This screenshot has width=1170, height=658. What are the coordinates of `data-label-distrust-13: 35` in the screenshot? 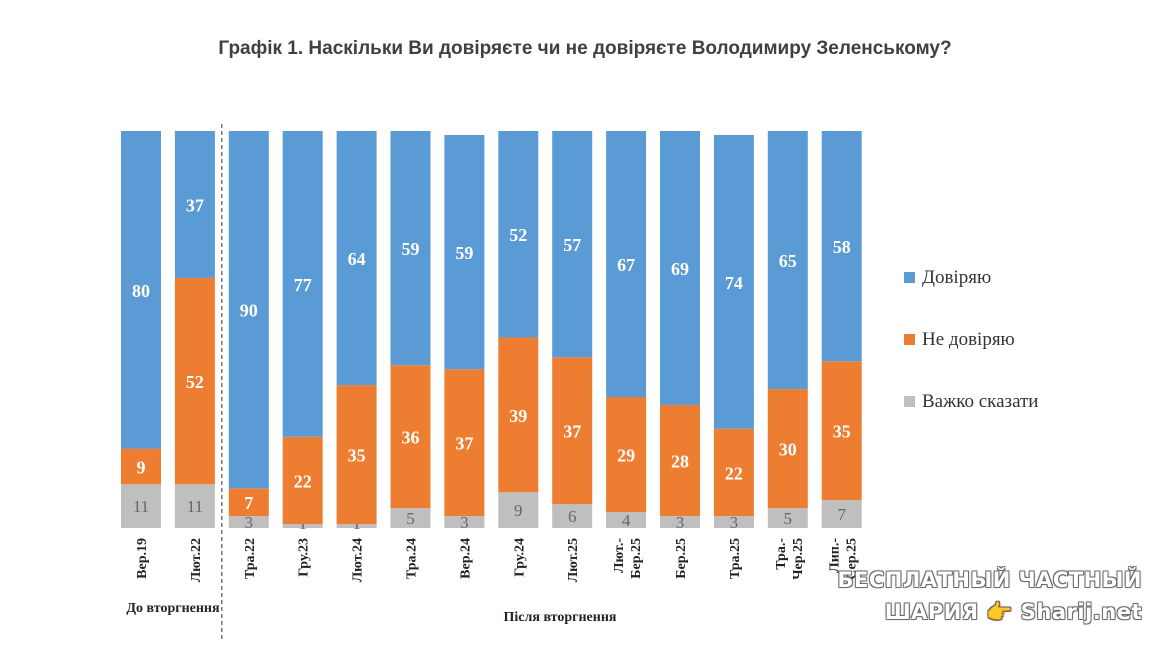 It's located at (842, 432).